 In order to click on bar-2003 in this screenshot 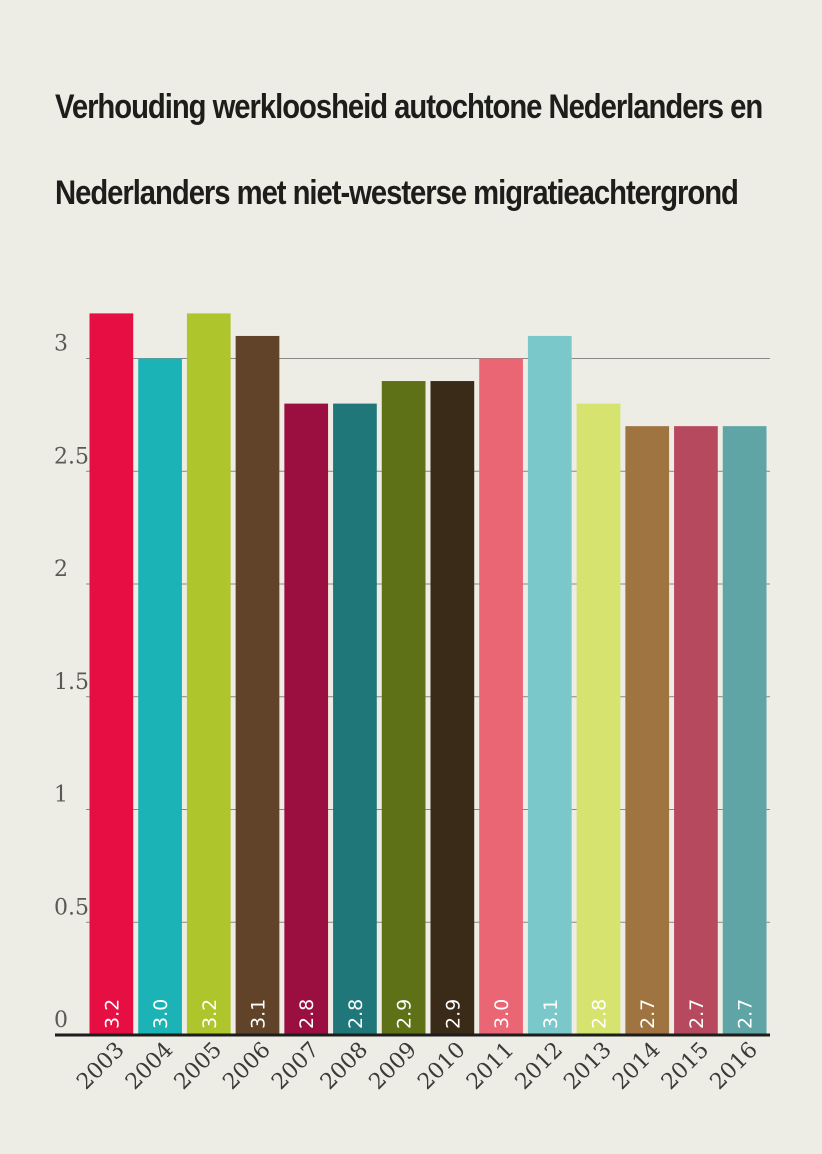, I will do `click(111, 674)`.